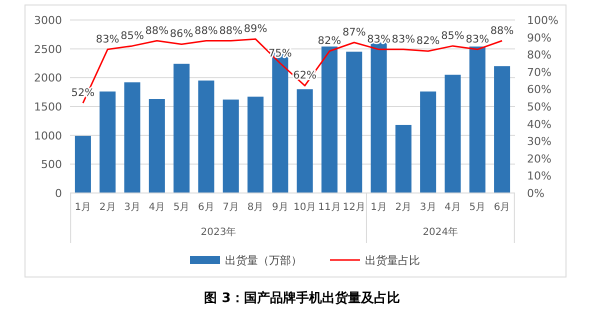 The width and height of the screenshot is (604, 321). What do you see at coordinates (263, 260) in the screenshot?
I see `legend-label: 出货量（万部）` at bounding box center [263, 260].